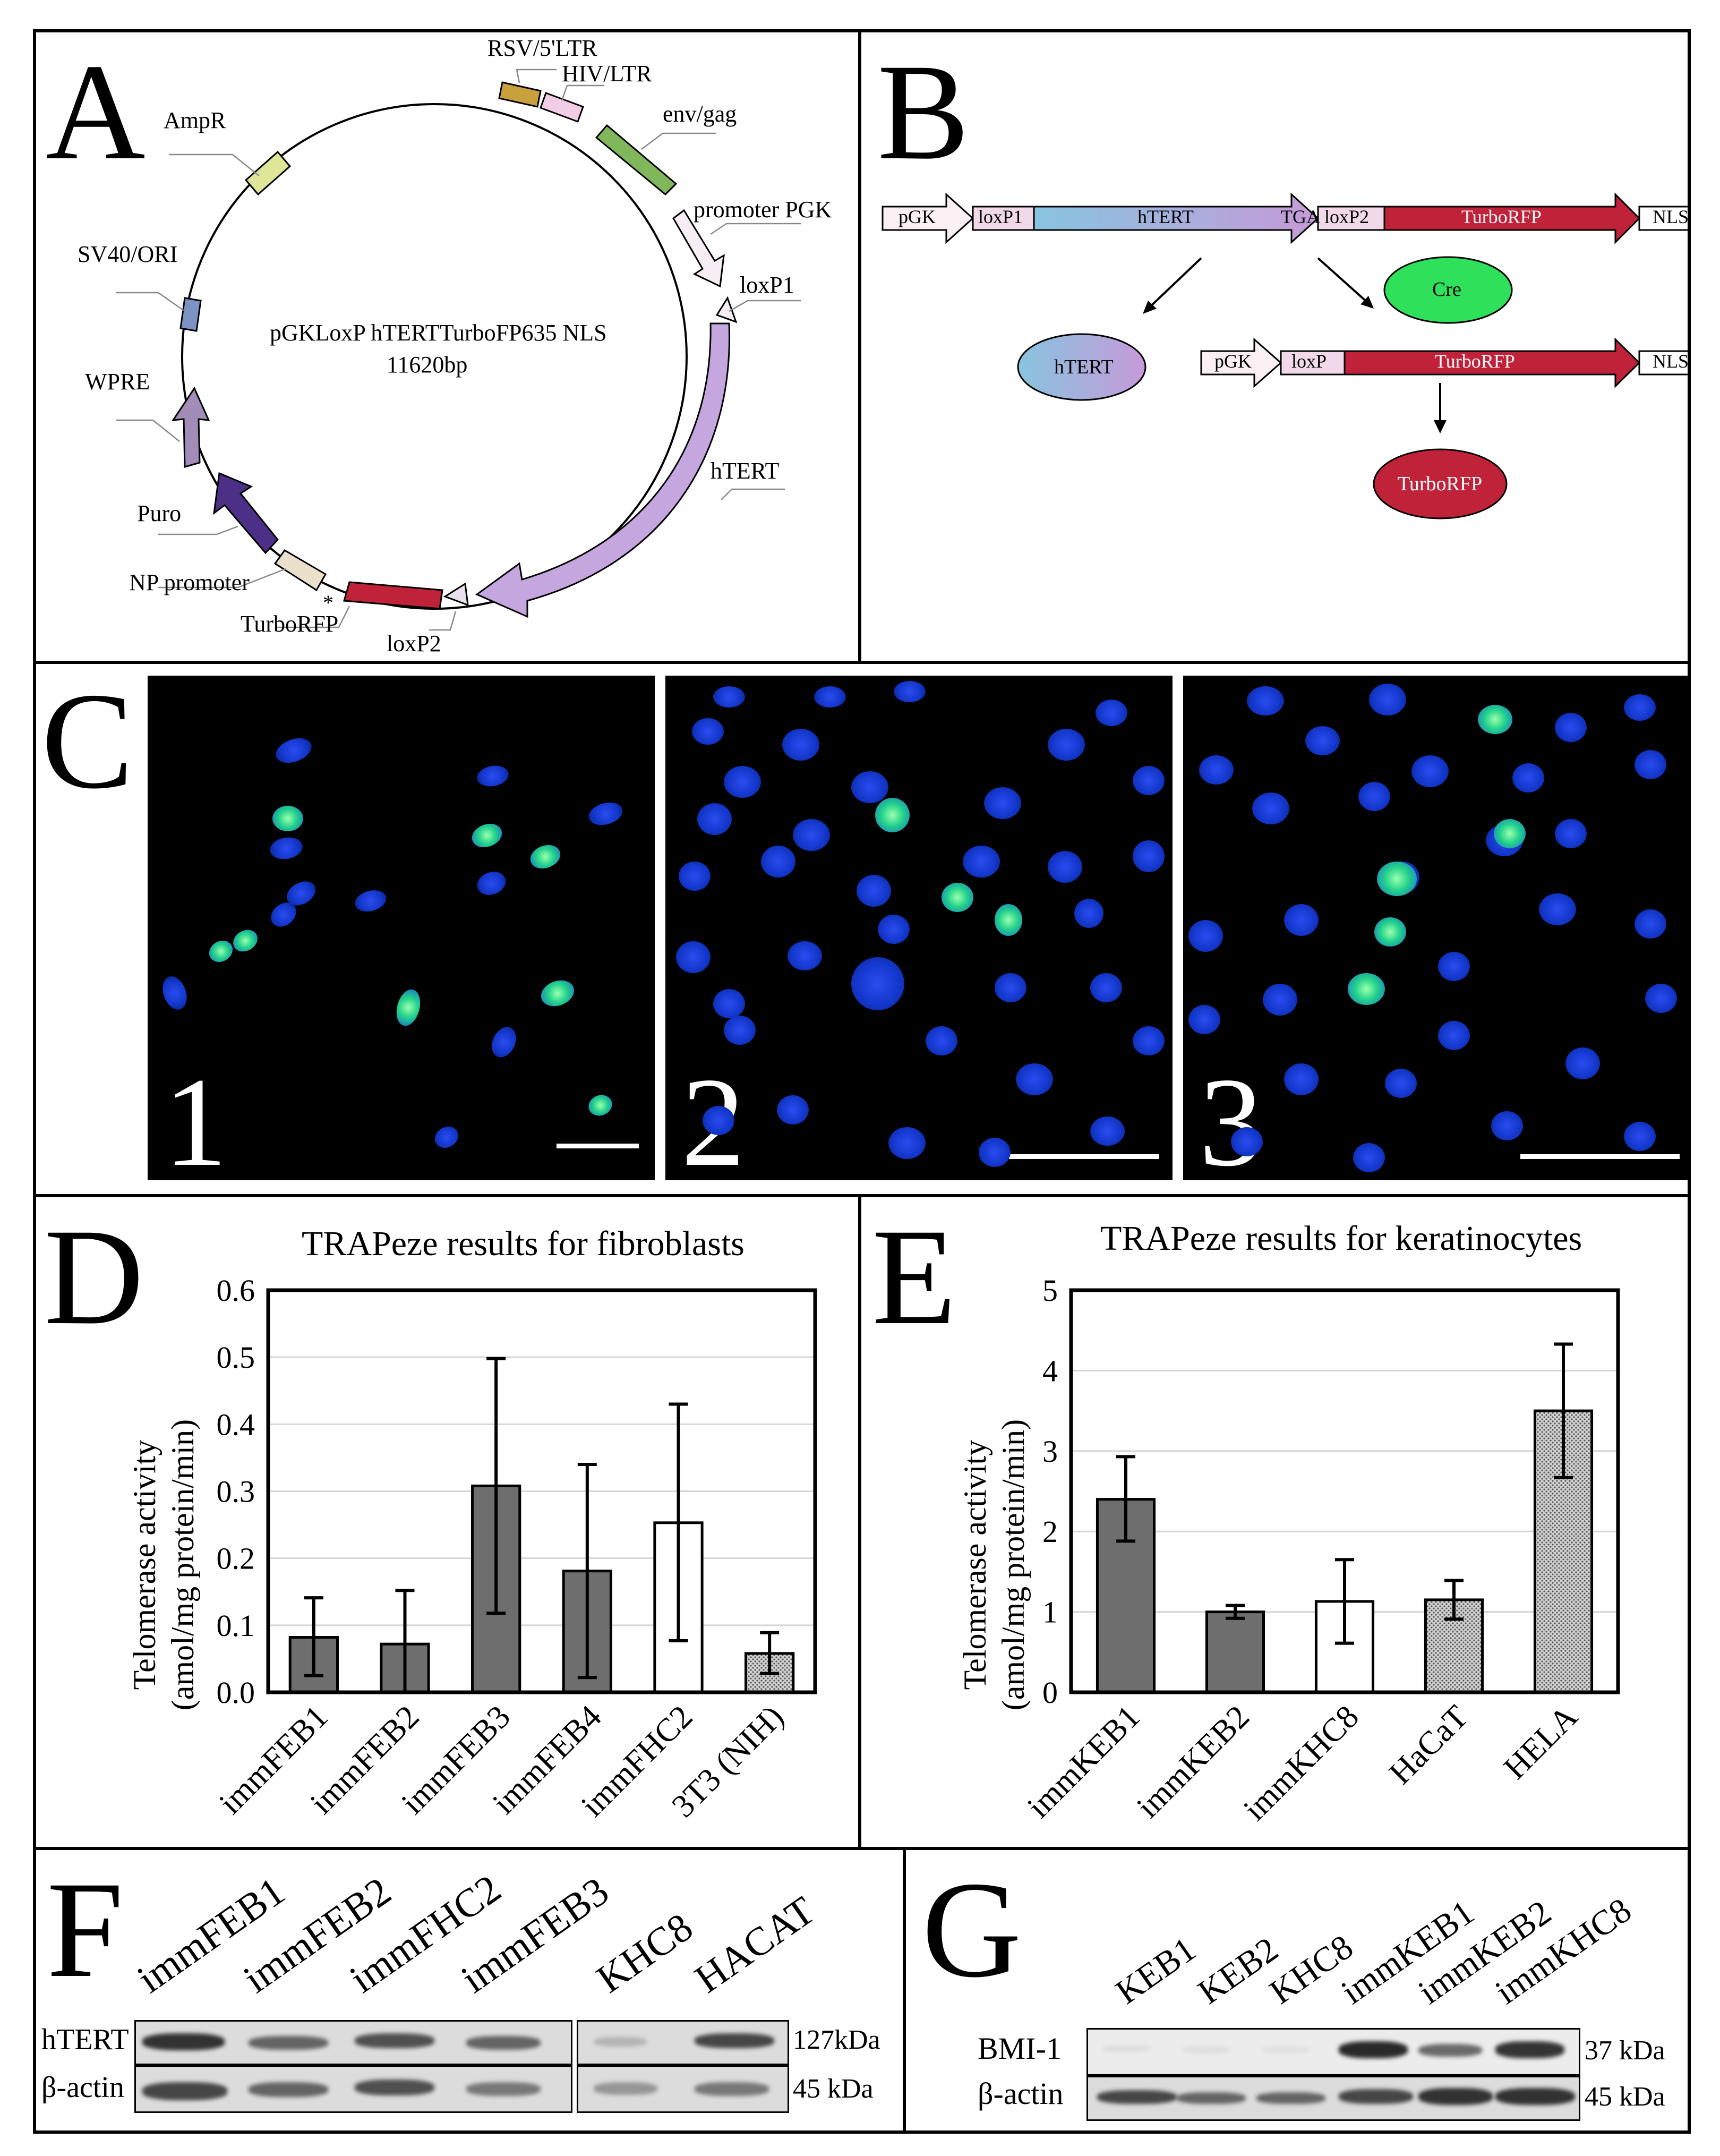 The height and width of the screenshot is (2156, 1720). Describe the element at coordinates (833, 2089) in the screenshot. I see `blot-f-size-actin: 45 kDa` at that location.